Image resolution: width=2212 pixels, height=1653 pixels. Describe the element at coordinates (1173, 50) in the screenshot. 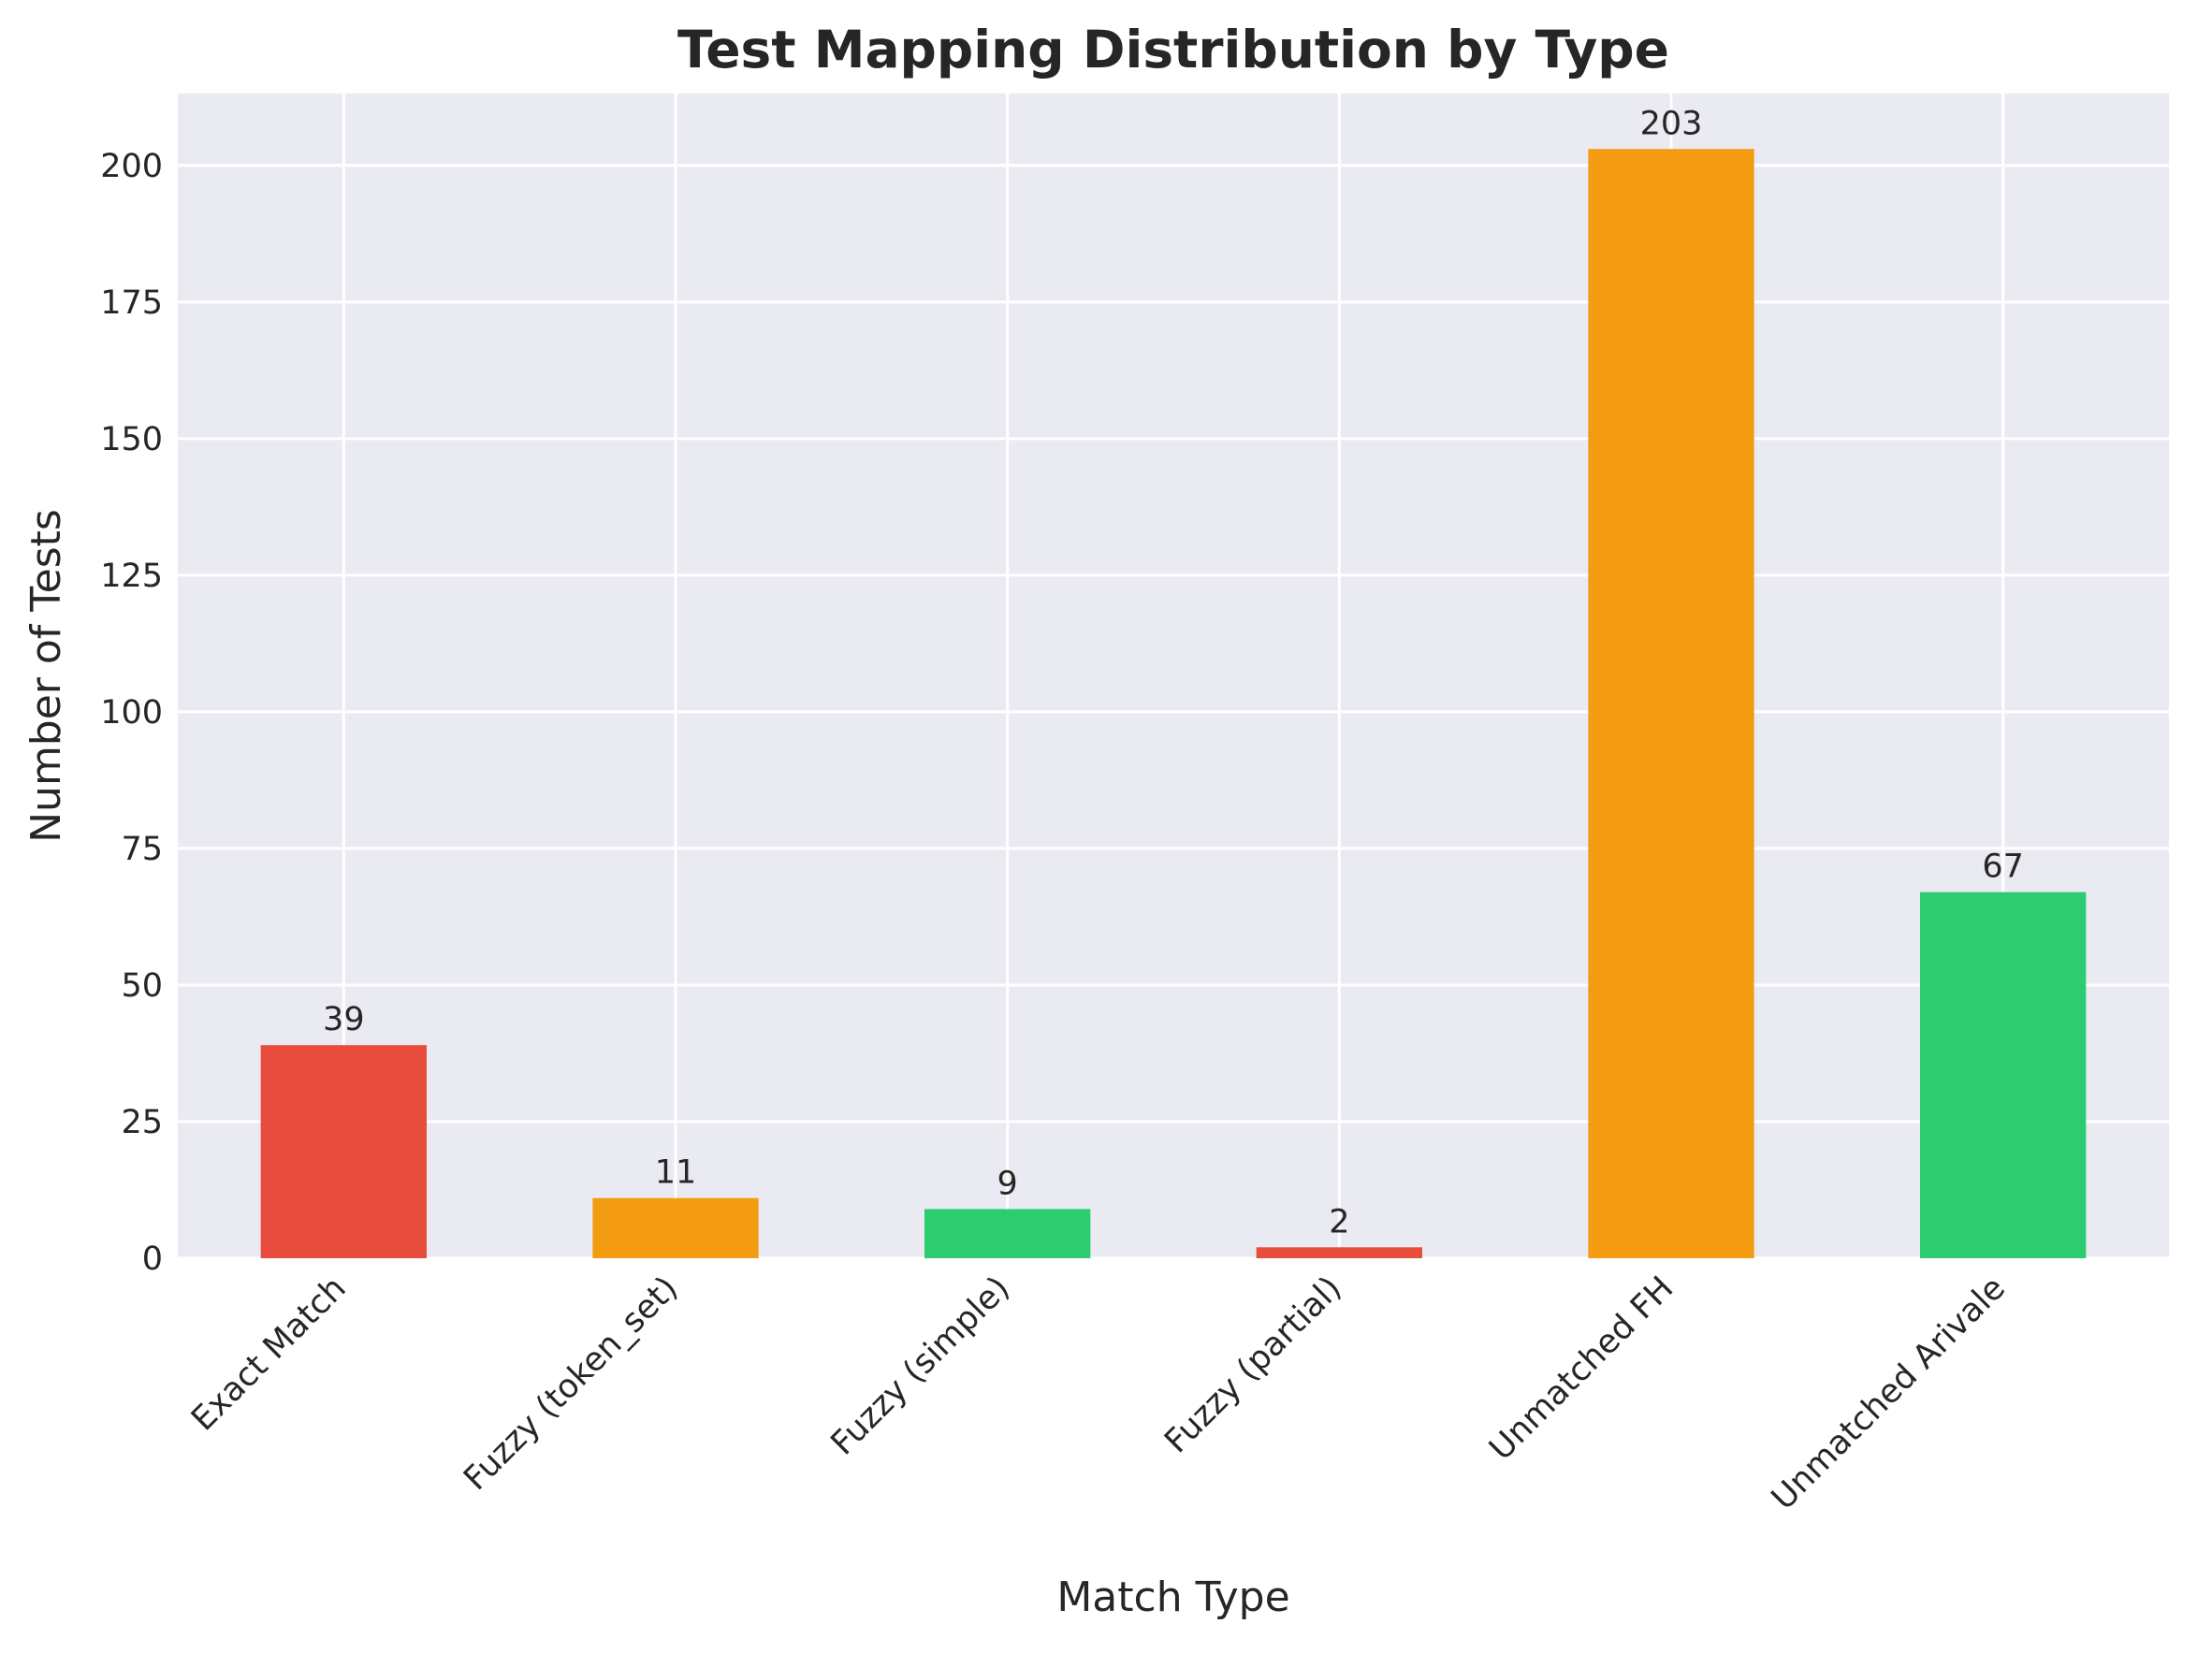

I see `chart-title: Test Mapping Distribution by Type` at that location.